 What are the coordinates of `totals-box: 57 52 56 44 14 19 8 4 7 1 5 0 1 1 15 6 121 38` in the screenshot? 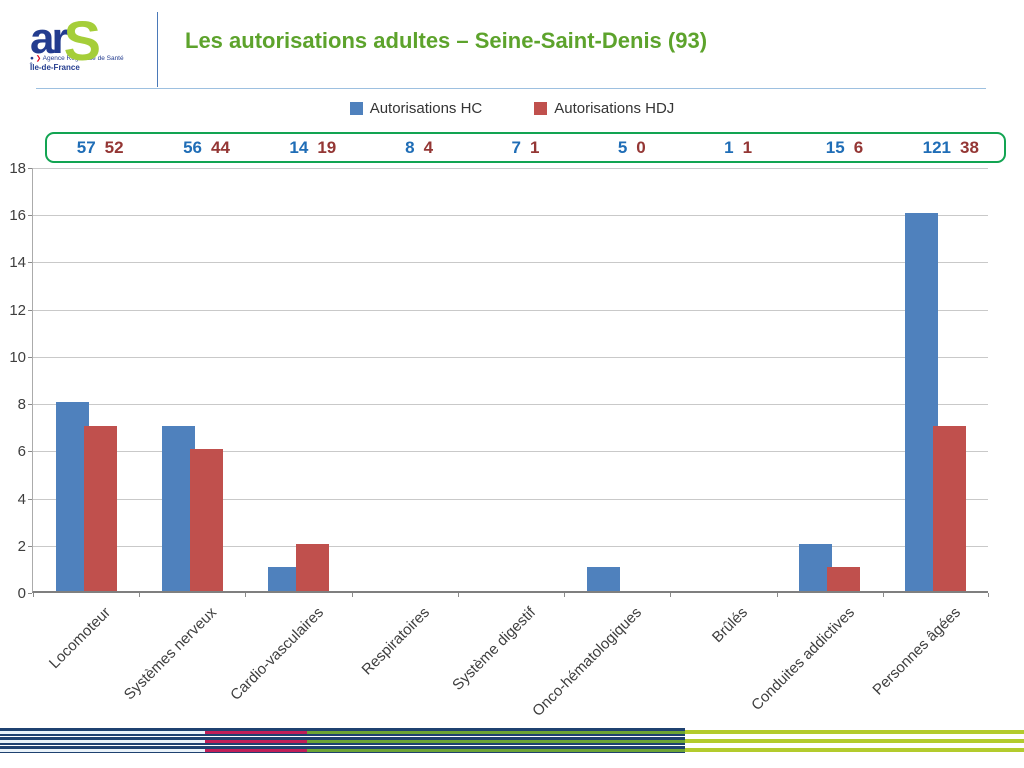 It's located at (525, 147).